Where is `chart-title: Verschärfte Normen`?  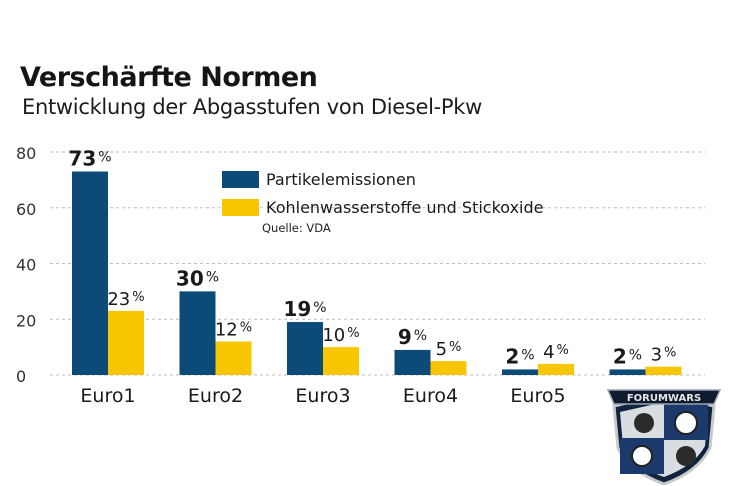 chart-title: Verschärfte Normen is located at coordinates (169, 77).